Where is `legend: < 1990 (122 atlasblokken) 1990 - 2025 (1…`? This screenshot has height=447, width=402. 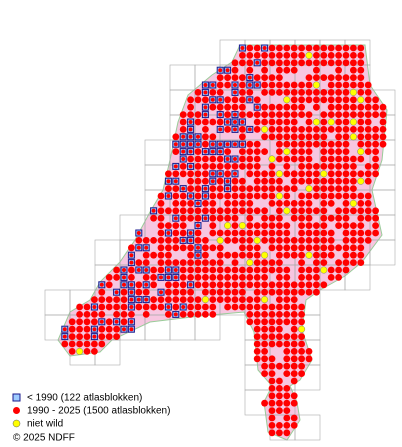
legend: < 1990 (122 atlasblokken) 1990 - 2025 (1… is located at coordinates (91, 418).